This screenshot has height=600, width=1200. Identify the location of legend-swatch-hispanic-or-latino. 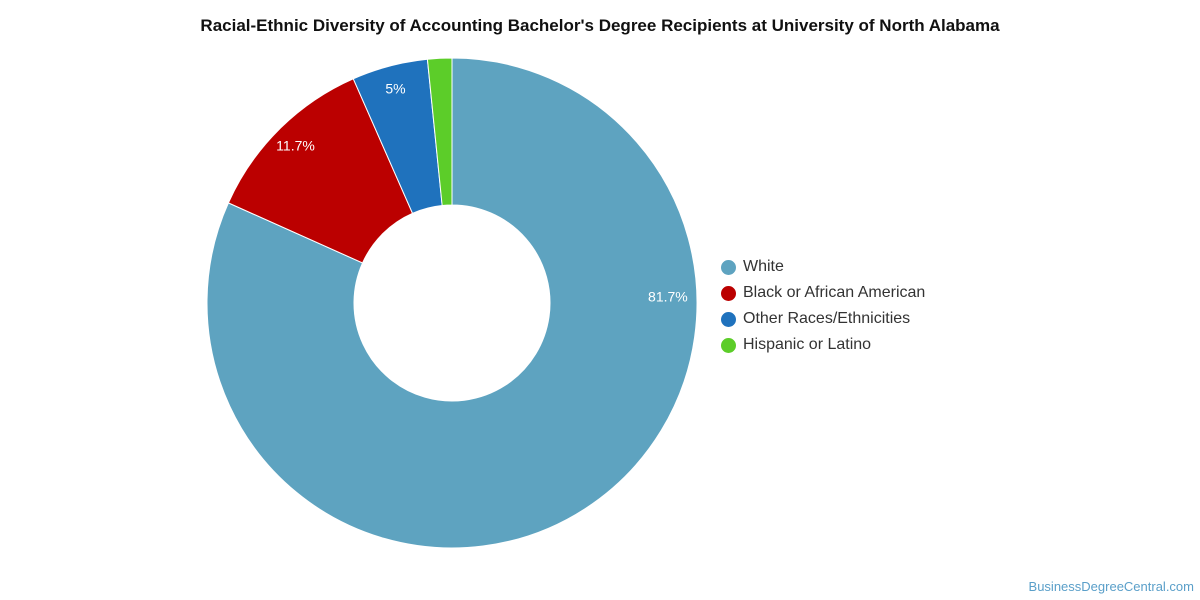
(728, 345).